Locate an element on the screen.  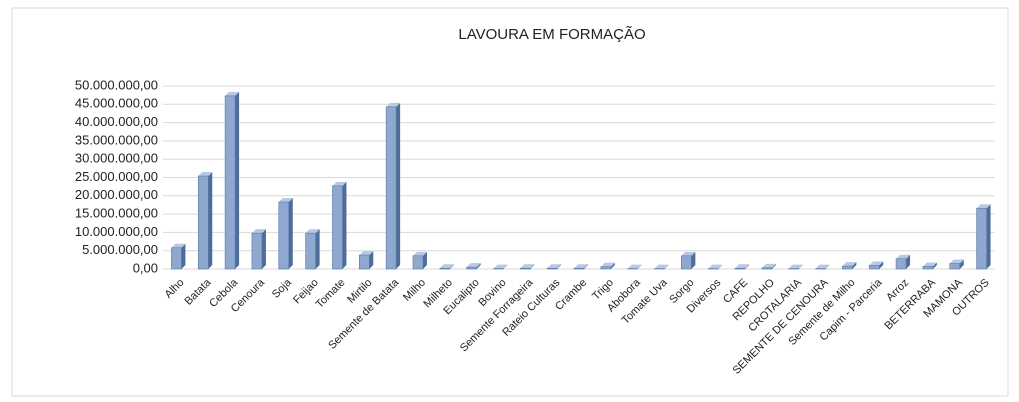
y-tick-label: 5.000.000,00 is located at coordinates (120, 249).